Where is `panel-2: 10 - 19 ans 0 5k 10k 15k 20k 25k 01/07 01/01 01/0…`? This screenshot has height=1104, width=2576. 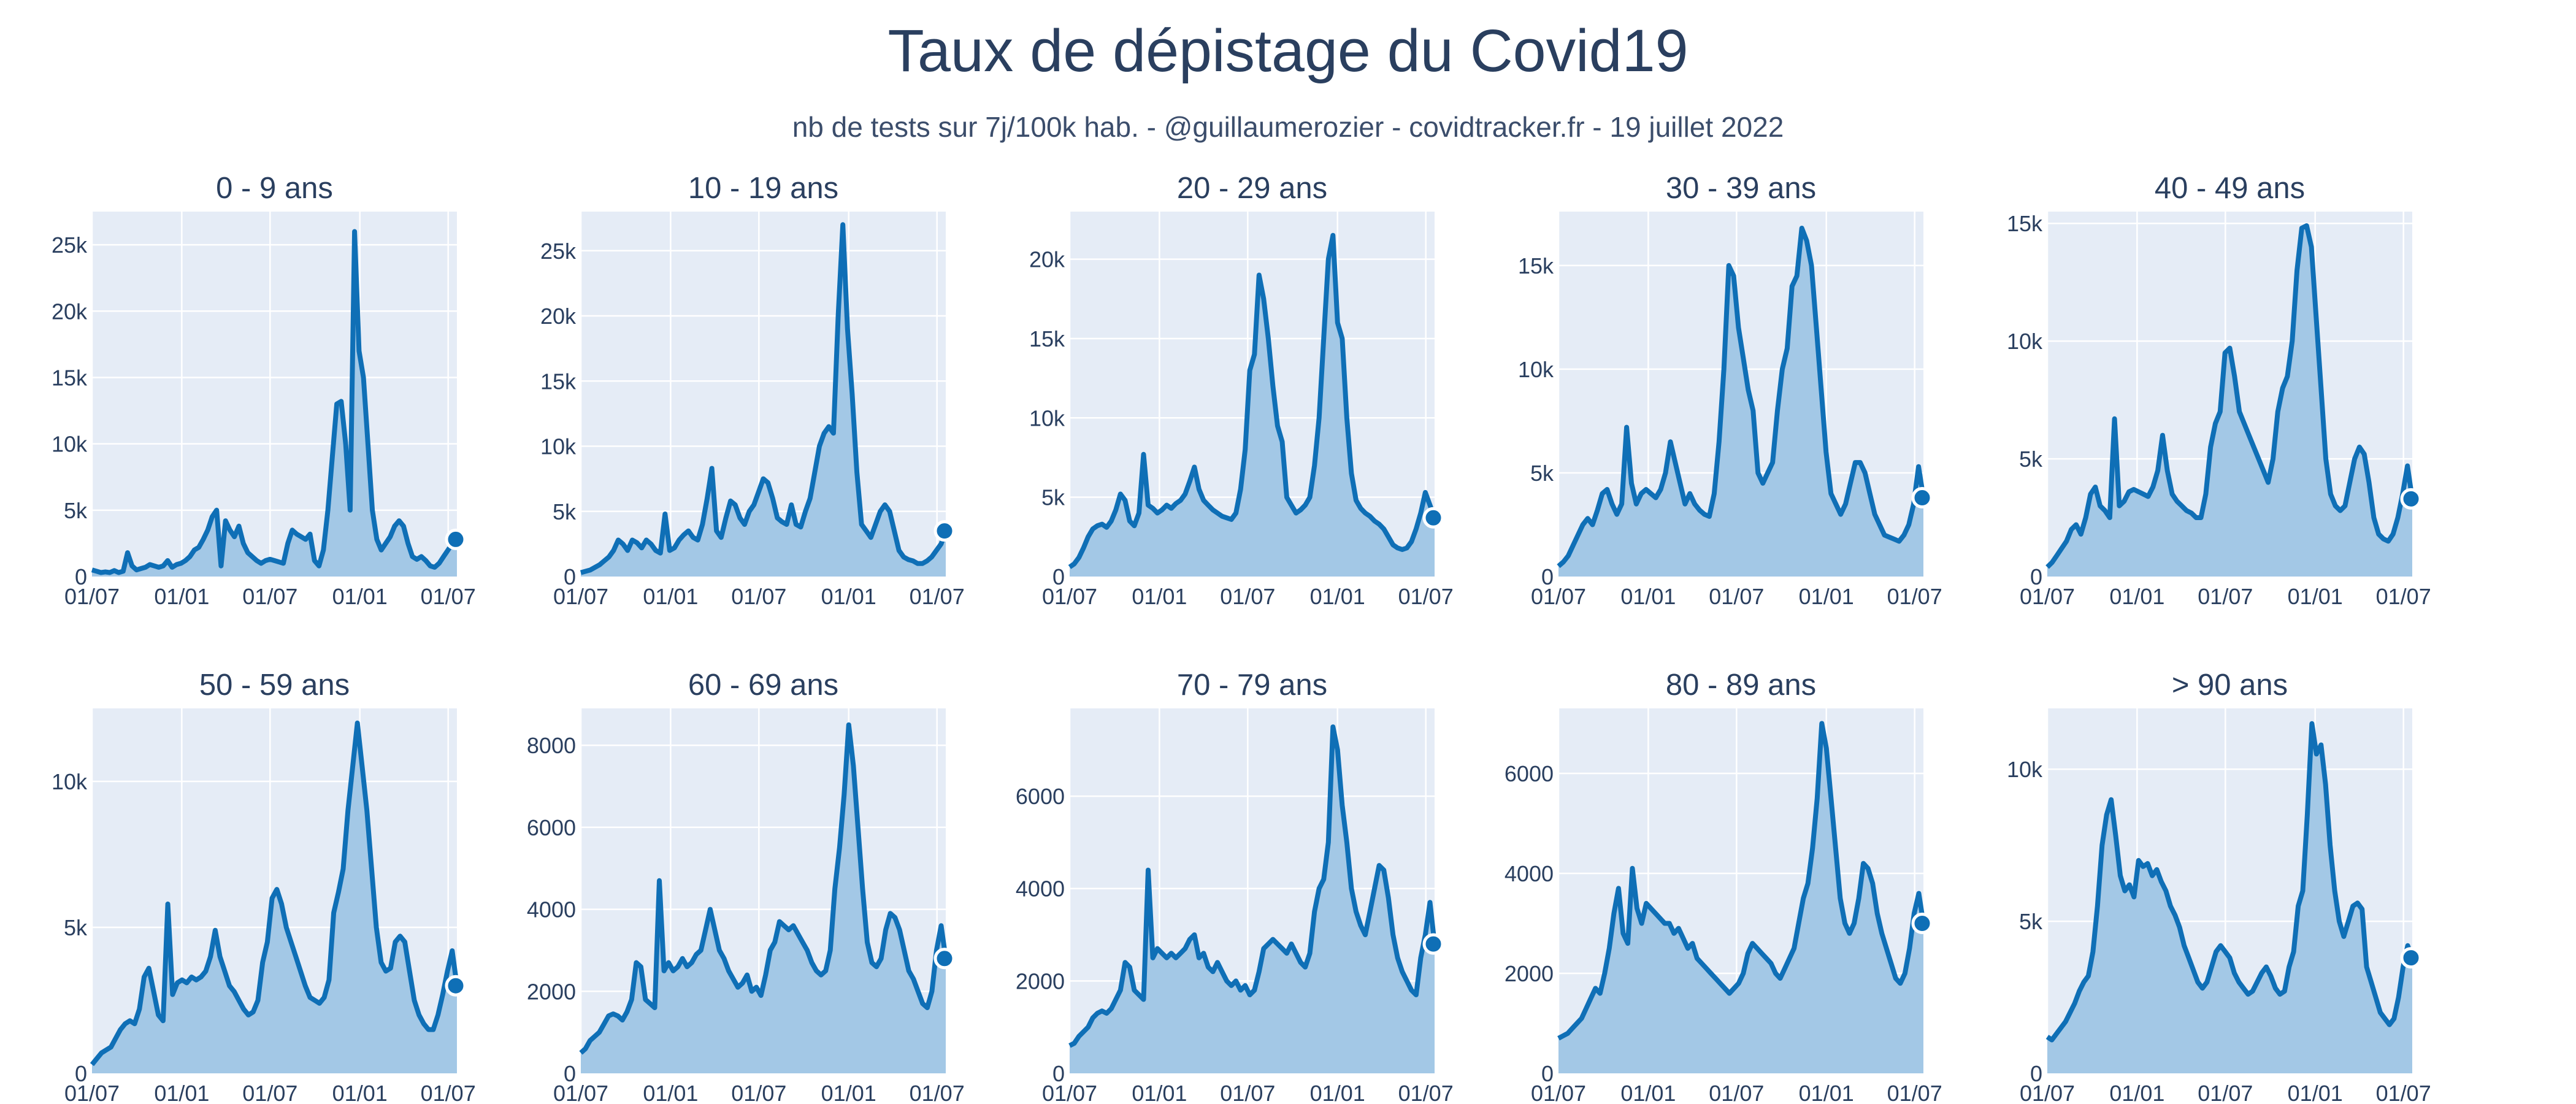
panel-2: 10 - 19 ans 0 5k 10k 15k 20k 25k 01/07 01/01 01/0… is located at coordinates (752, 390).